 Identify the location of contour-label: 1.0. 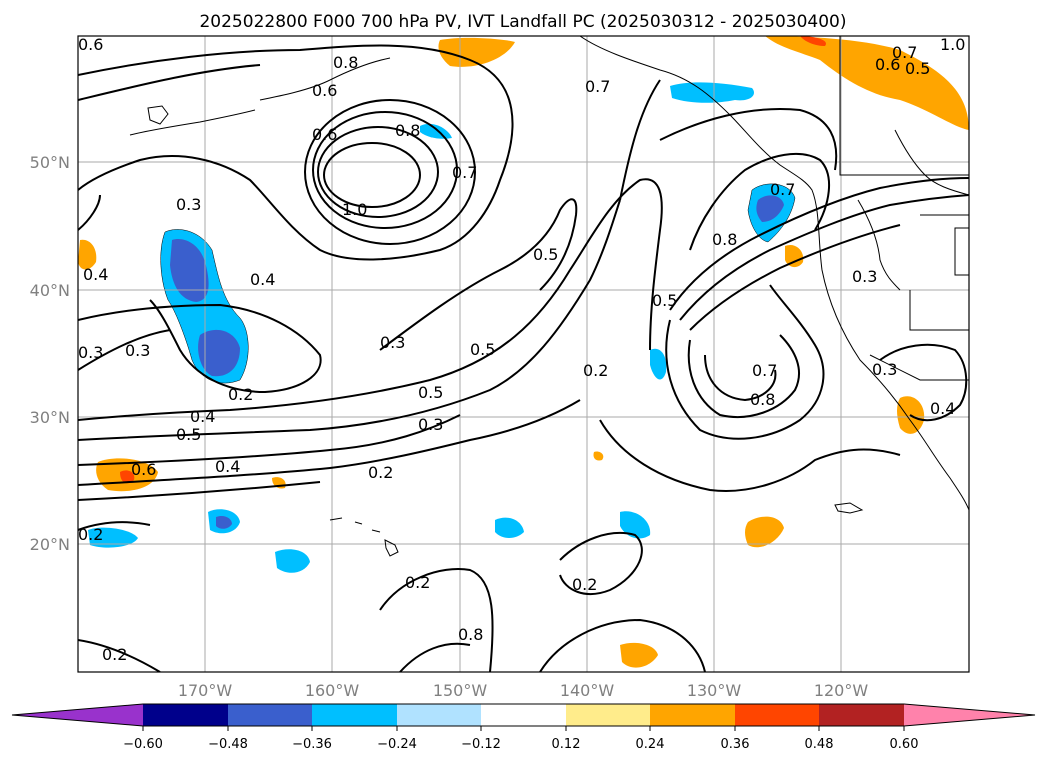
(952, 44).